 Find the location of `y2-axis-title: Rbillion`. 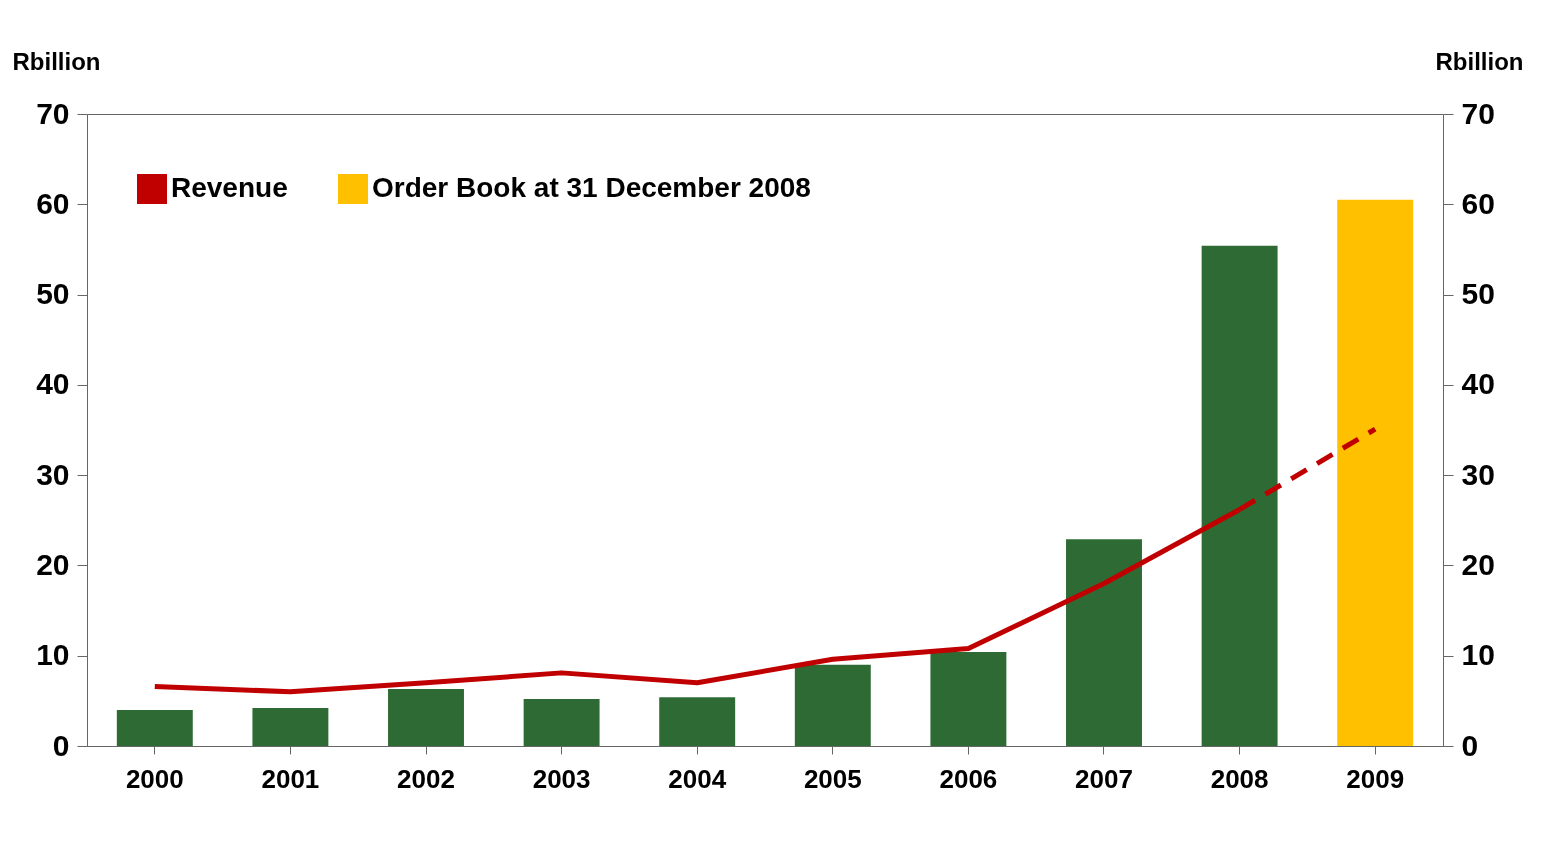

y2-axis-title: Rbillion is located at coordinates (1479, 61).